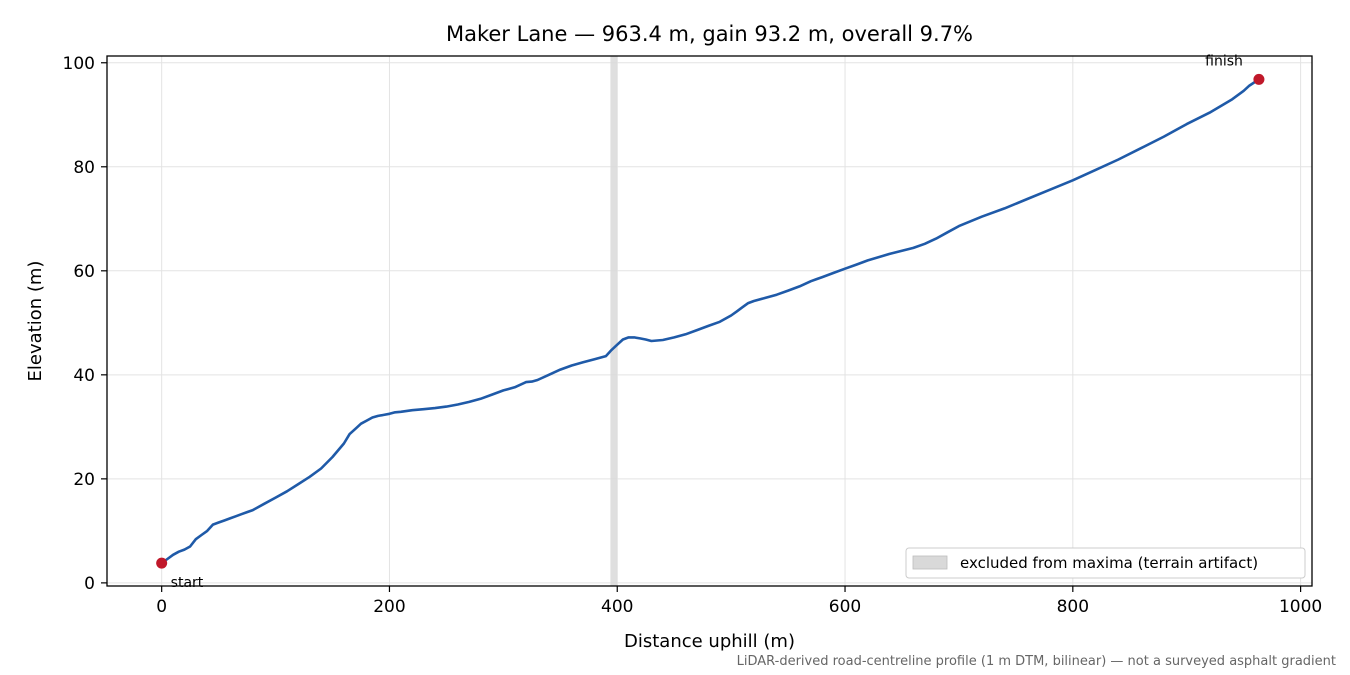  I want to click on legend-swatch, so click(930, 562).